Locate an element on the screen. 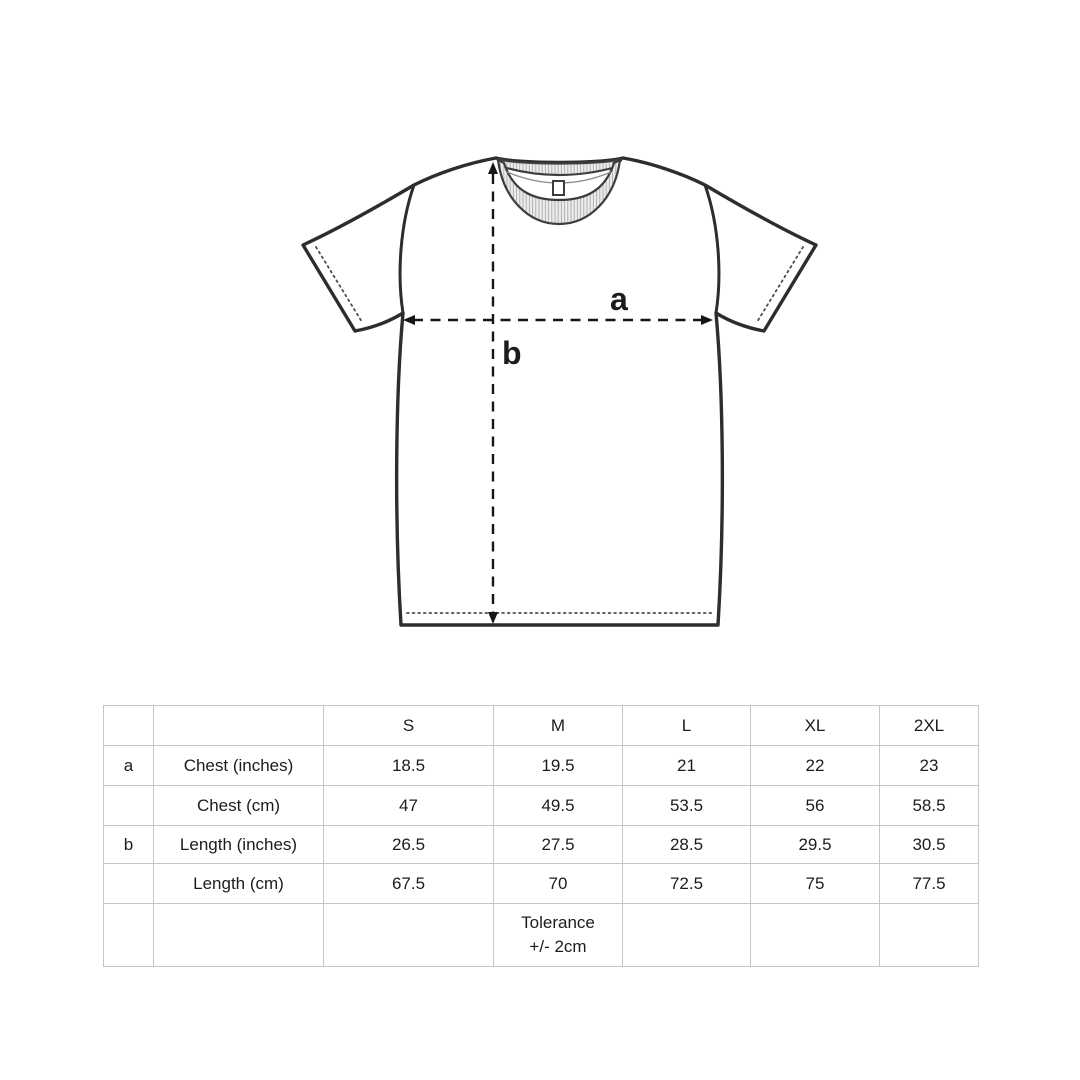  size-value: 72.5 is located at coordinates (686, 883).